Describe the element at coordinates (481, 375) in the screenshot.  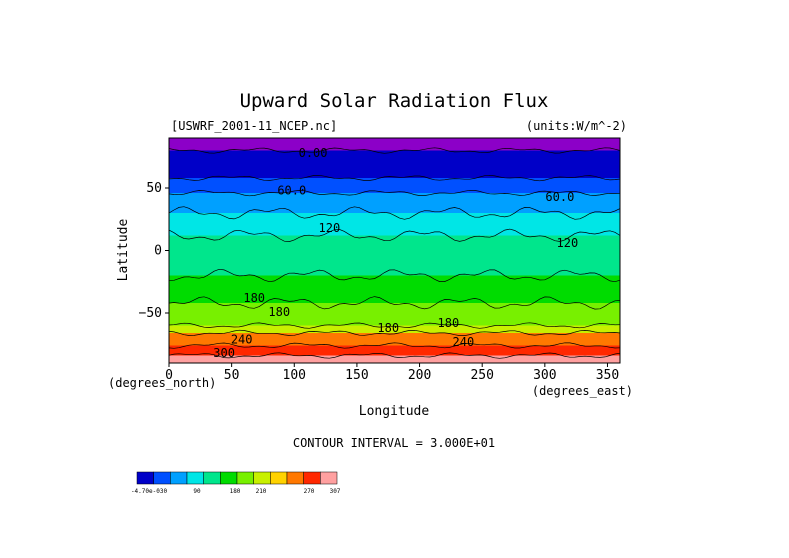
I see `x-tick-label: 250` at that location.